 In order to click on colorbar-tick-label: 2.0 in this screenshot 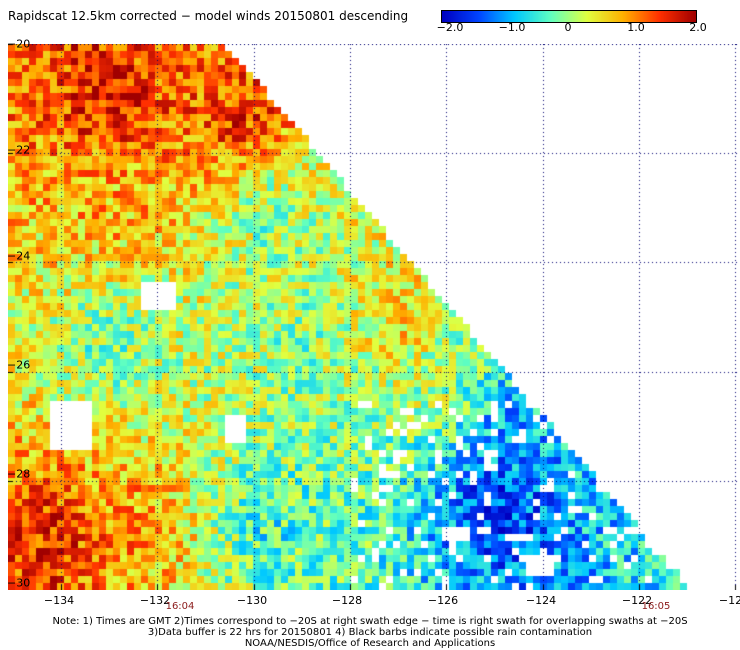, I will do `click(698, 27)`.